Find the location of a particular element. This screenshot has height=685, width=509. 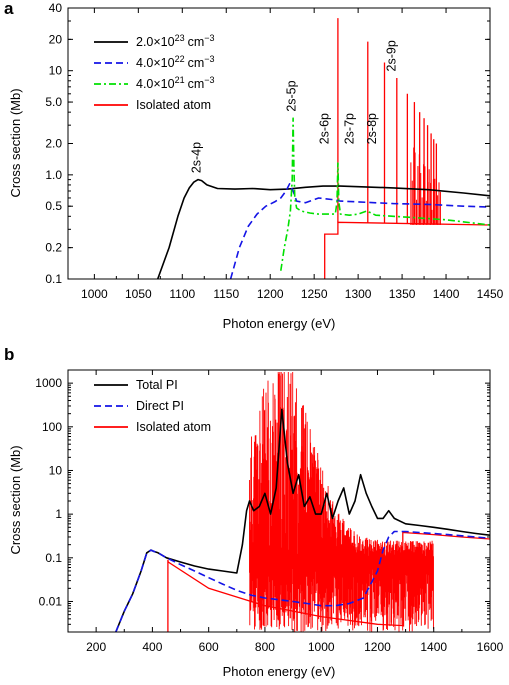

y-tick-label: 1000 is located at coordinates (48, 383).